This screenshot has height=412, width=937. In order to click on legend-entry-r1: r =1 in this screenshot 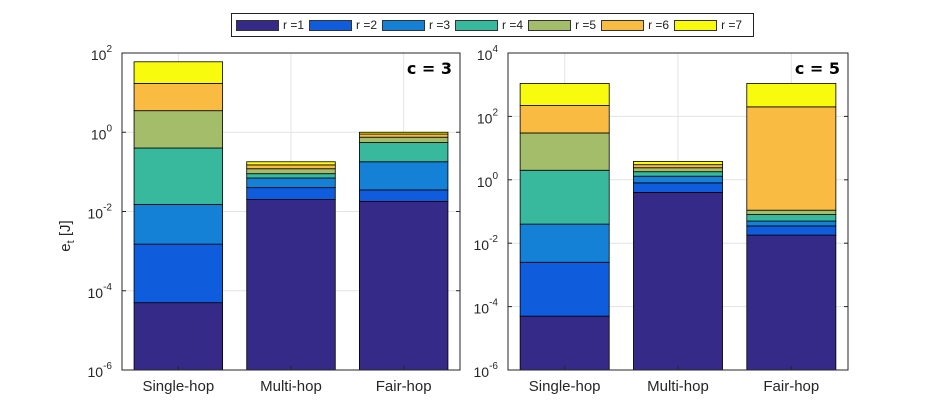, I will do `click(270, 25)`.